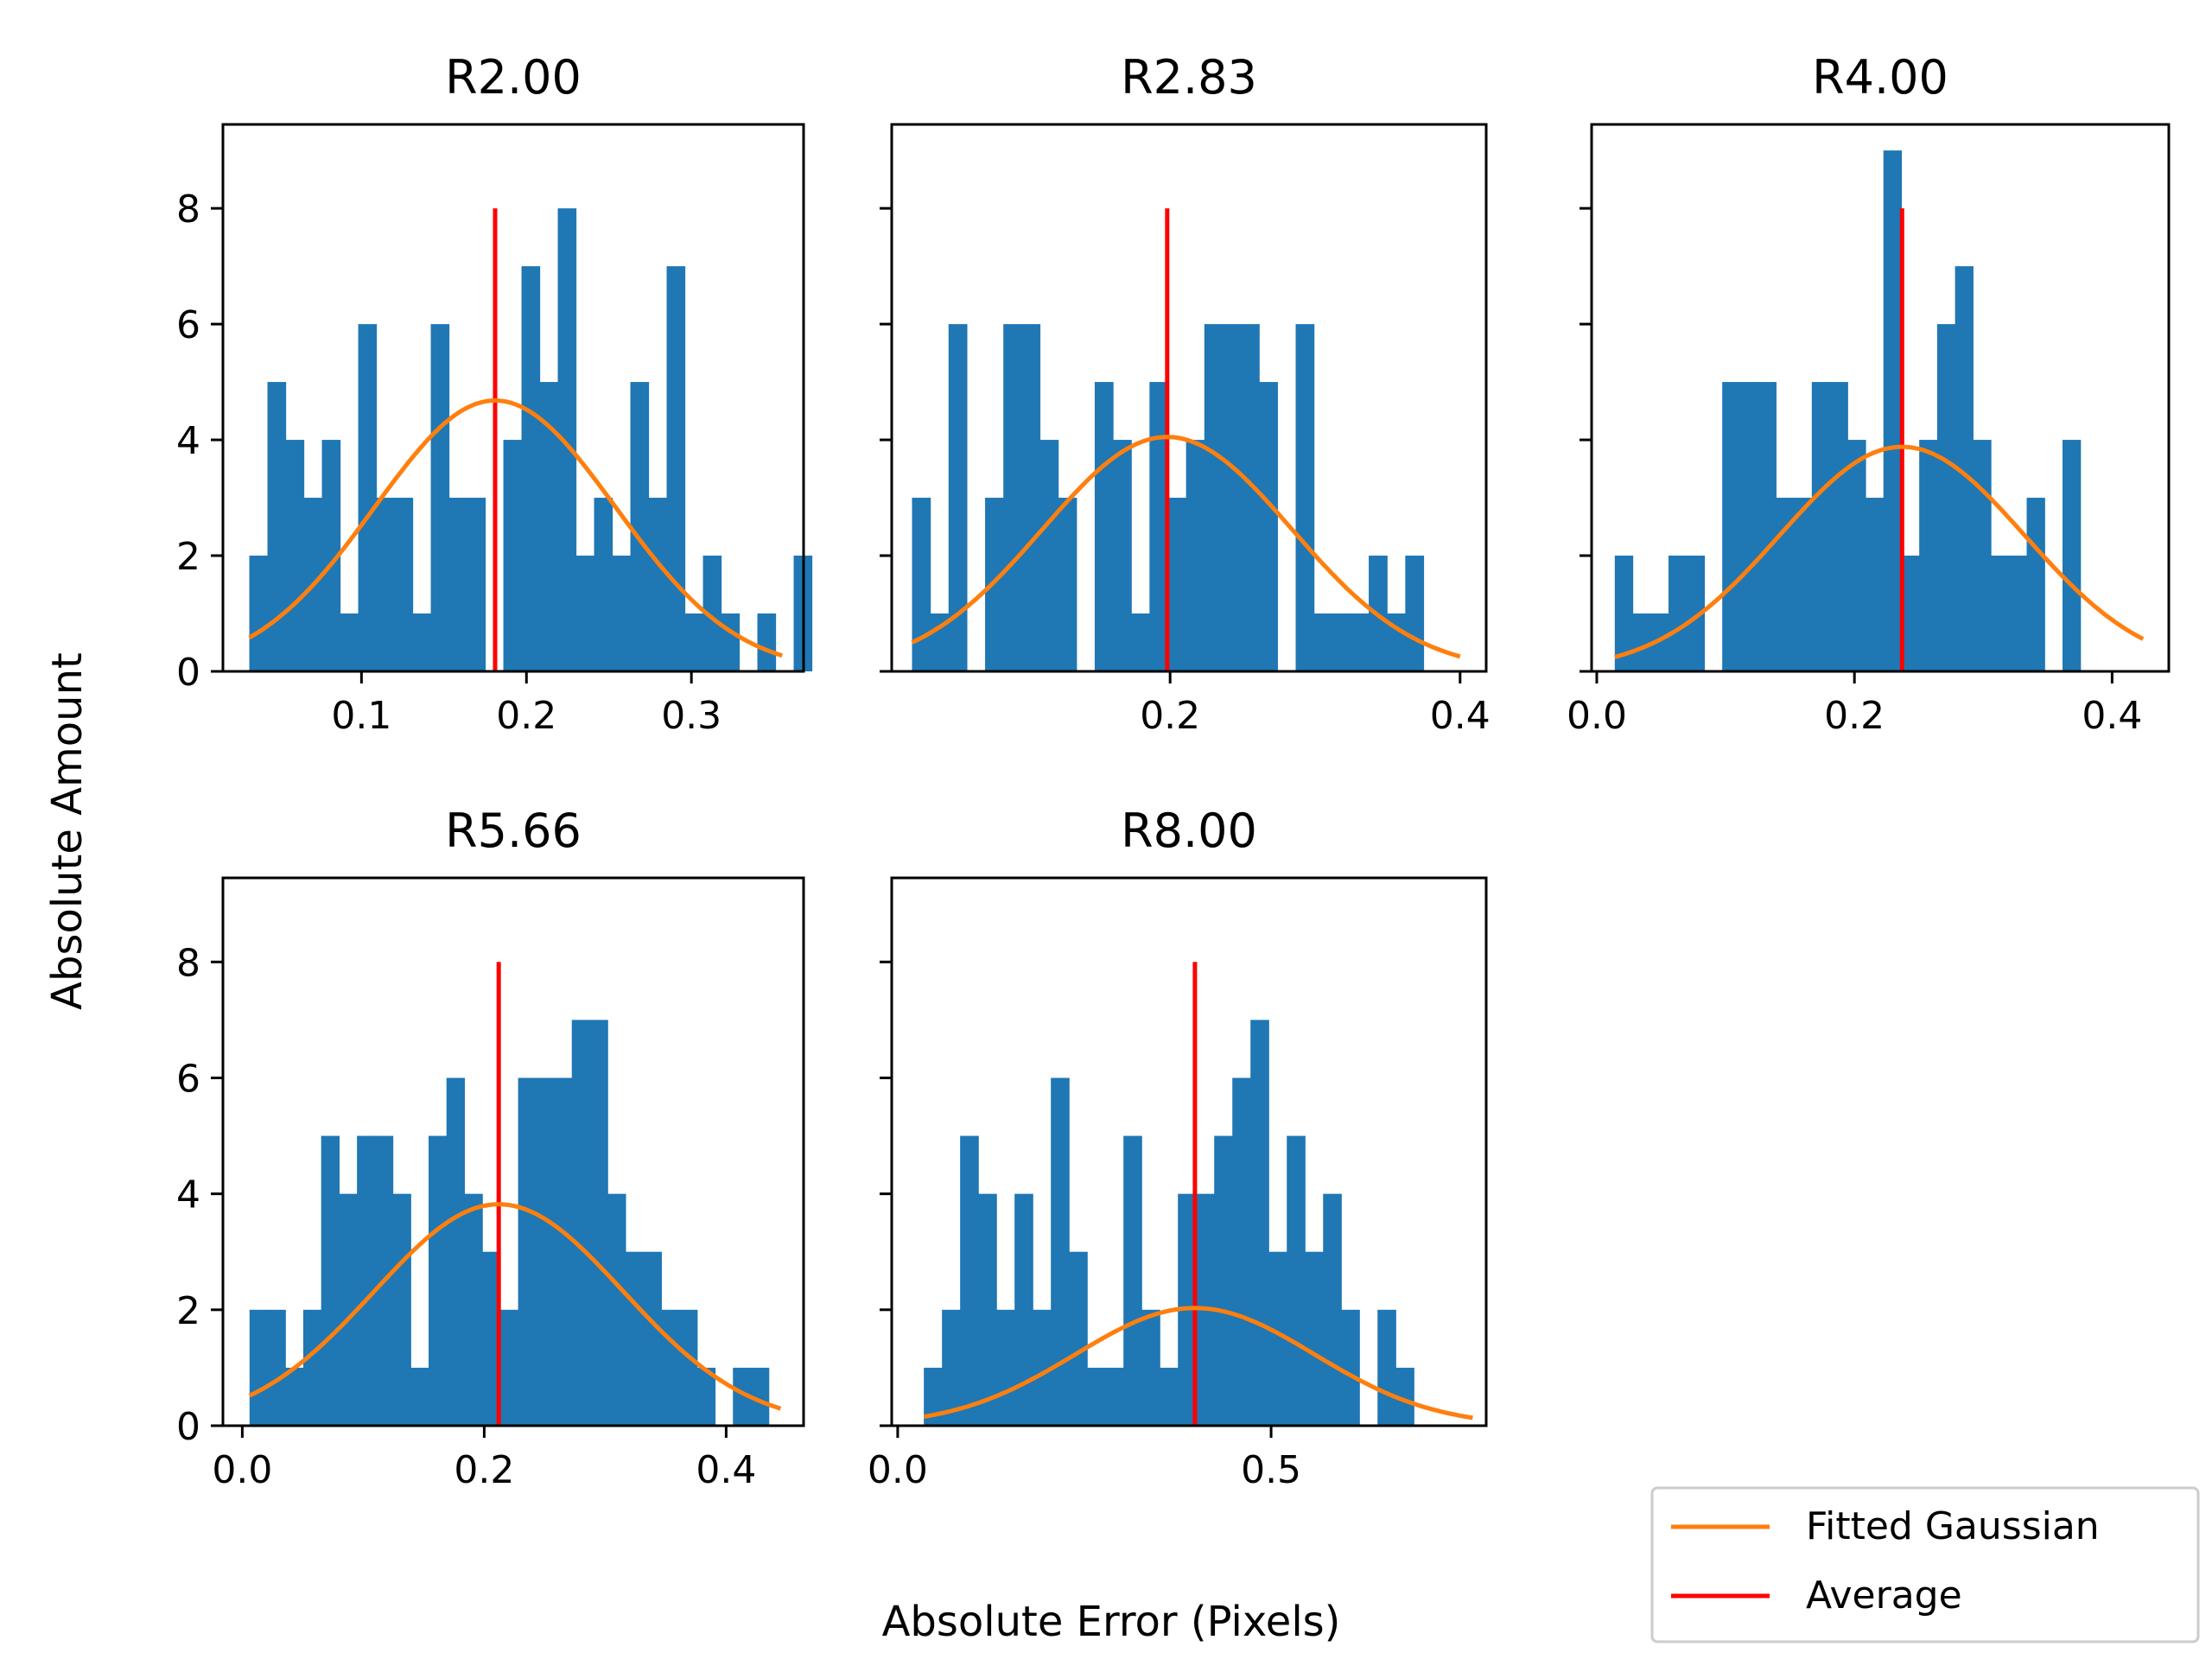 The image size is (2212, 1659). I want to click on x-tick-label: 0.4, so click(1460, 716).